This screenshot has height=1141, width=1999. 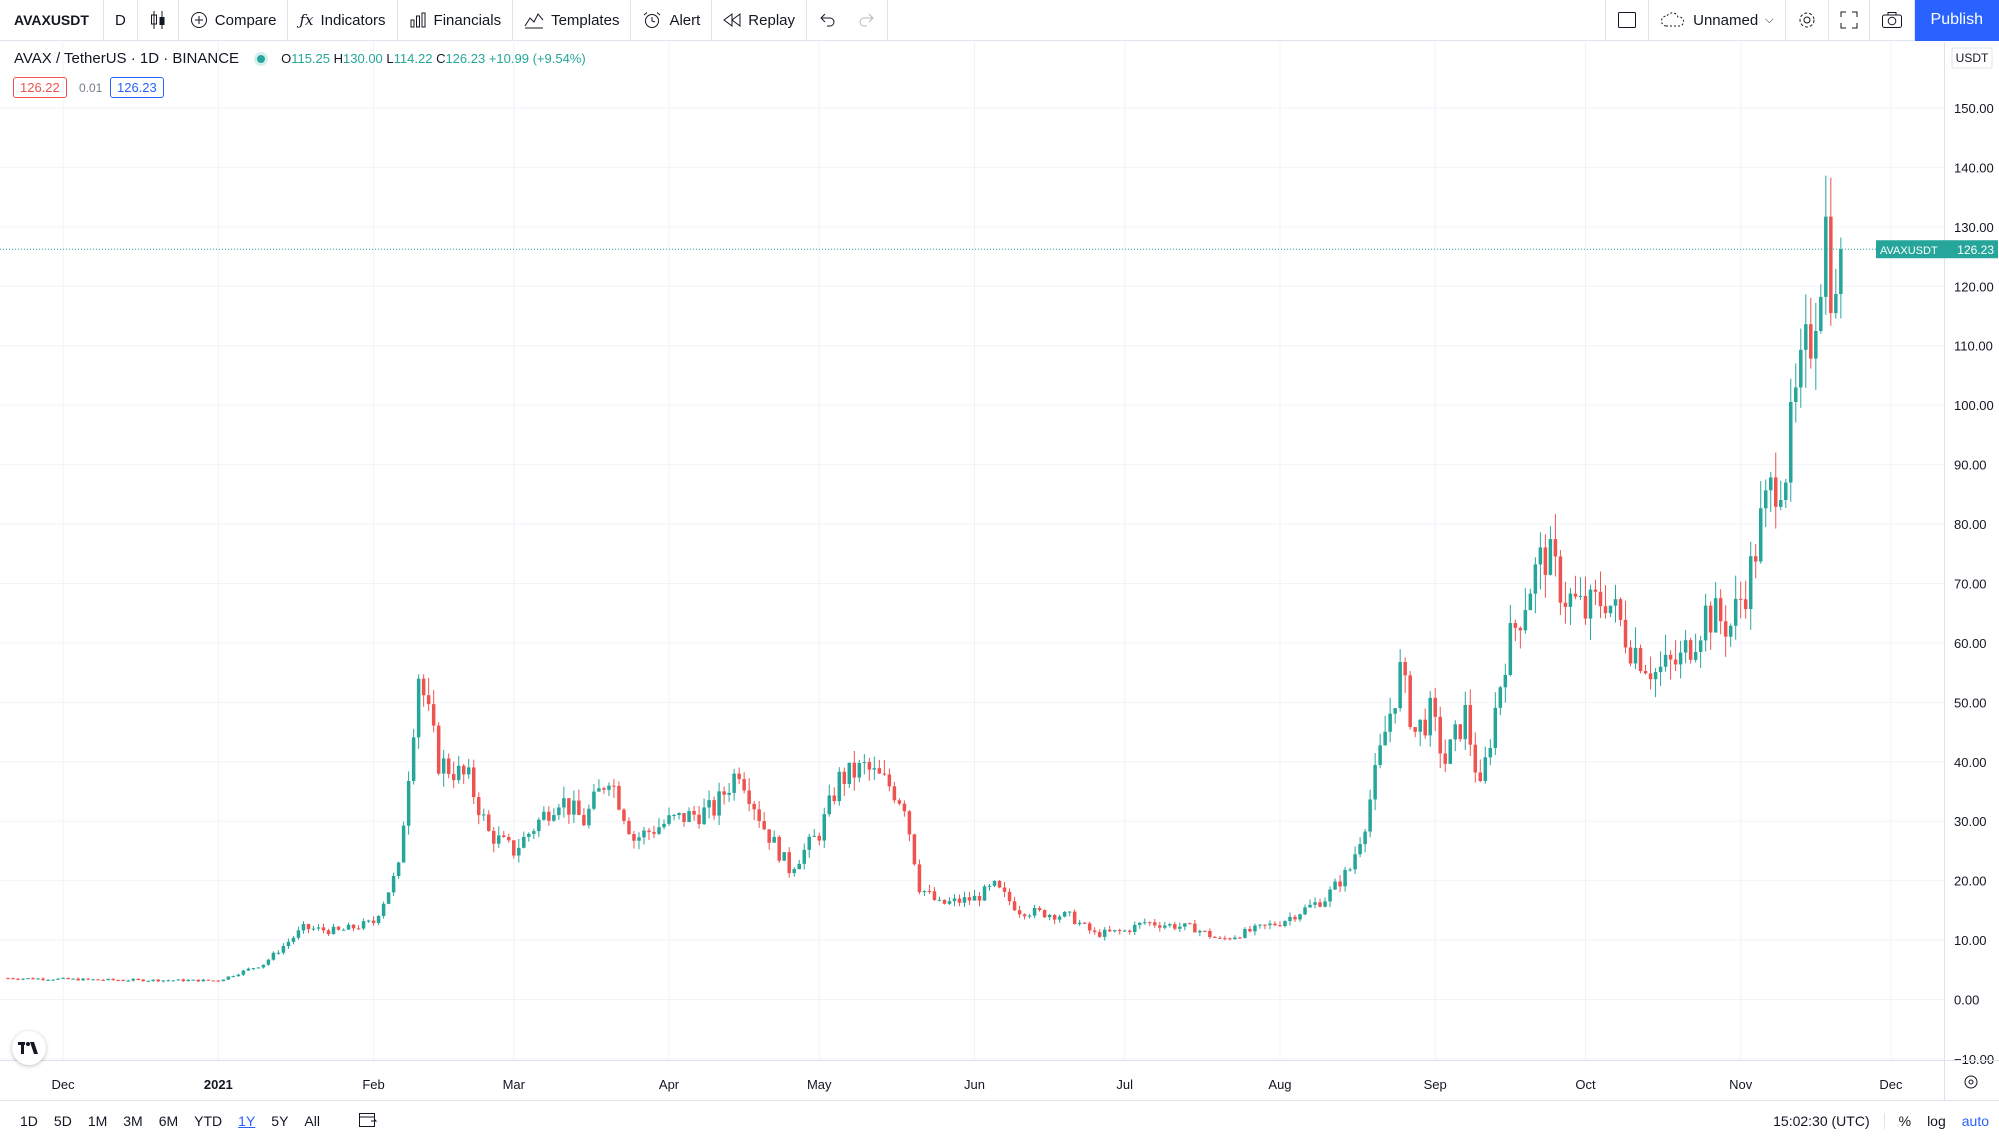 What do you see at coordinates (1975, 1121) in the screenshot?
I see `auto-scale-toggle: auto` at bounding box center [1975, 1121].